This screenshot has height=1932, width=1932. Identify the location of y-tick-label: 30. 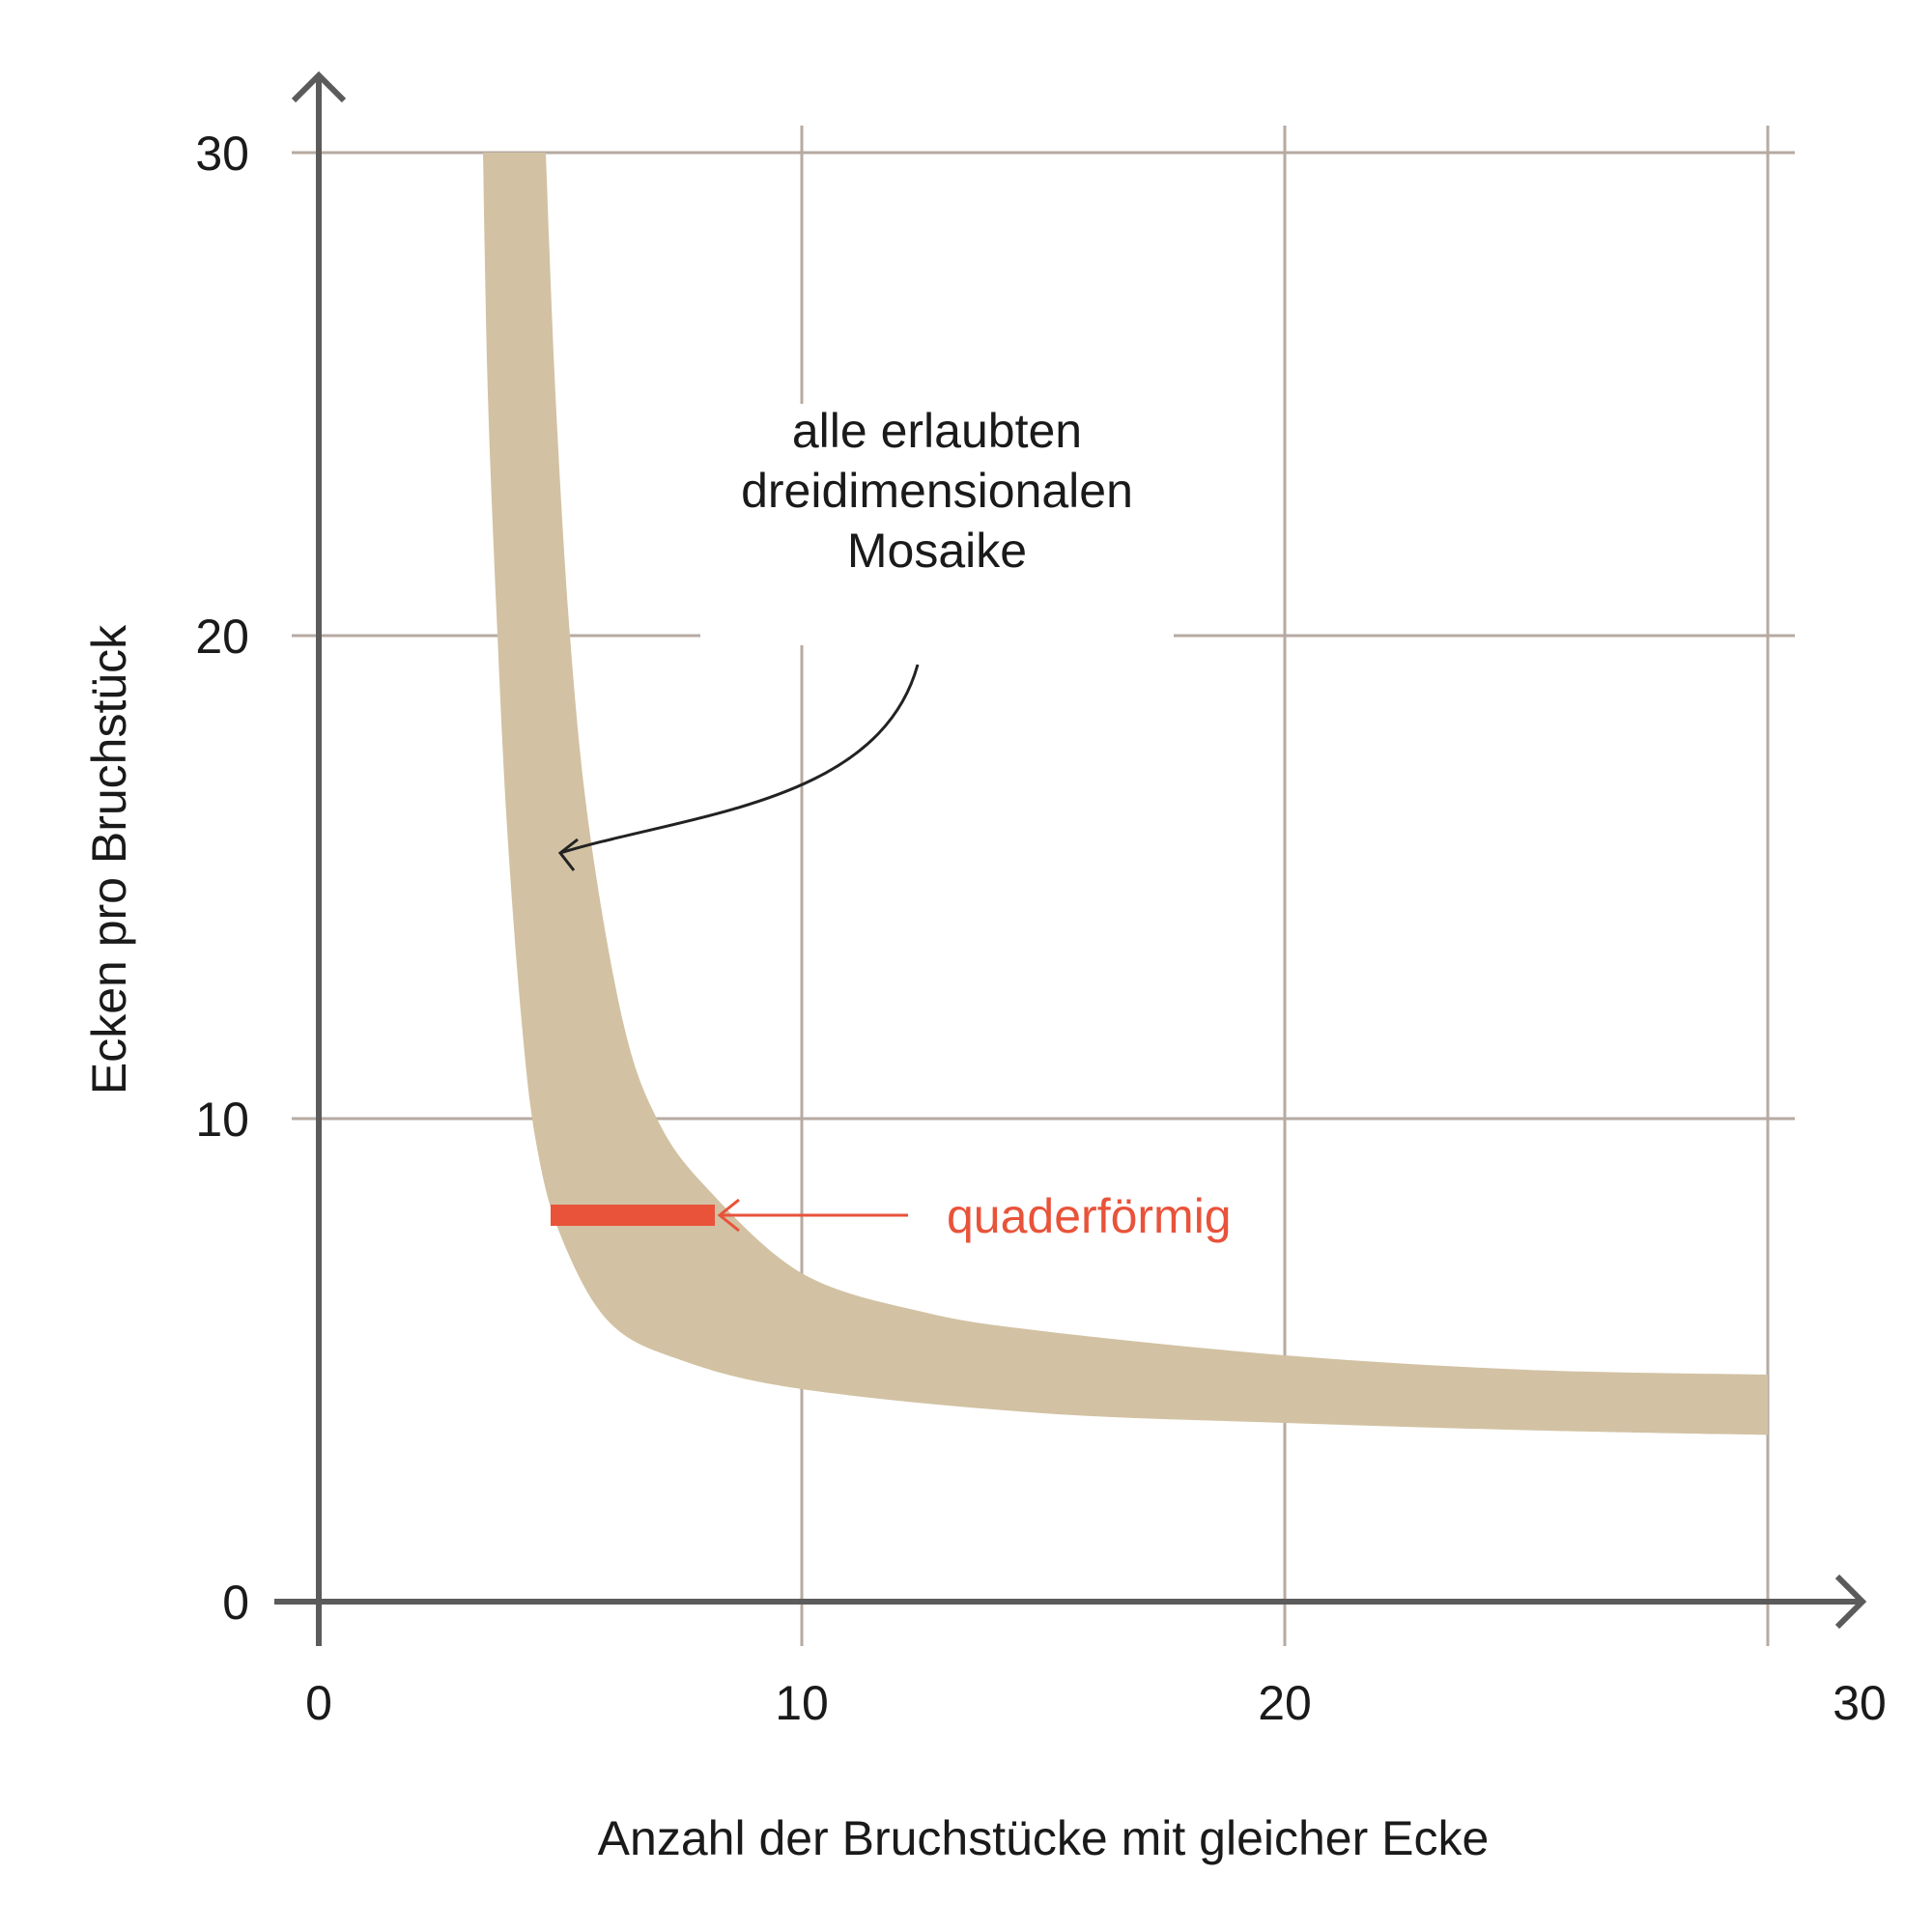
(222, 154).